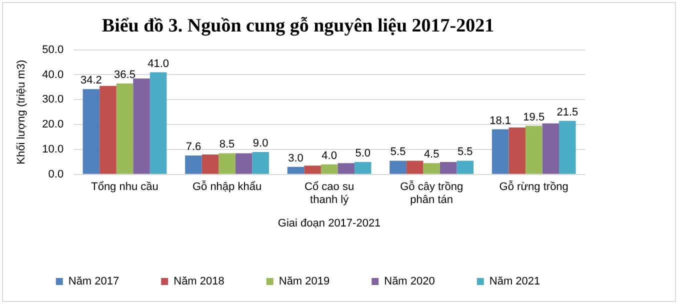  Describe the element at coordinates (514, 282) in the screenshot. I see `legend-label: Năm 2021` at that location.